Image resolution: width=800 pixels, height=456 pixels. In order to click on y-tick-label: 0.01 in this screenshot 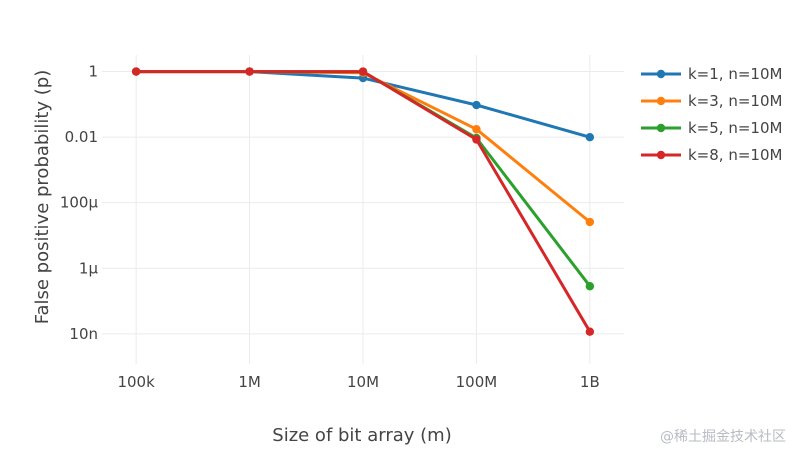, I will do `click(81, 137)`.